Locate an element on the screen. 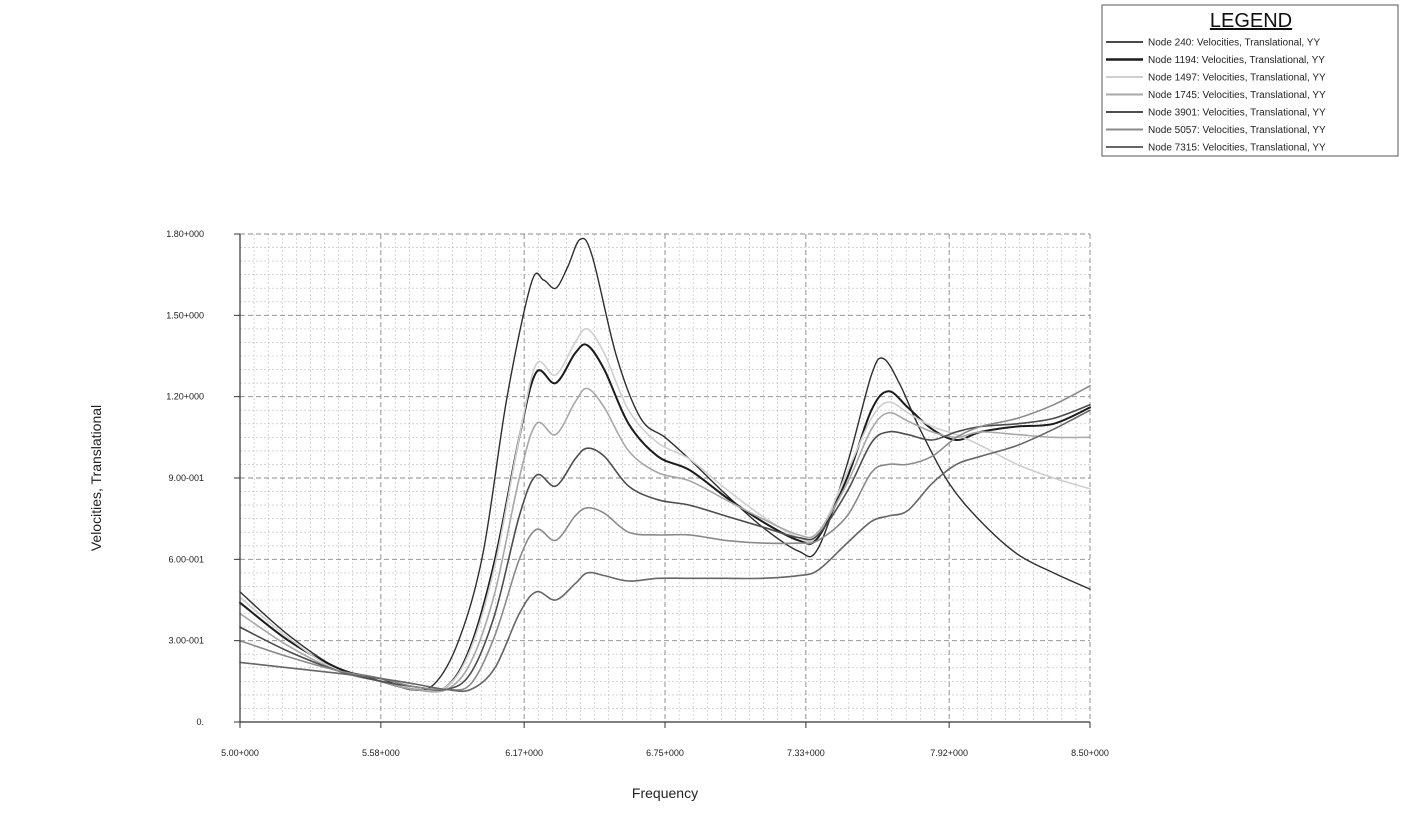 This screenshot has width=1417, height=813. x-tick-label: 7.33+000 is located at coordinates (806, 753).